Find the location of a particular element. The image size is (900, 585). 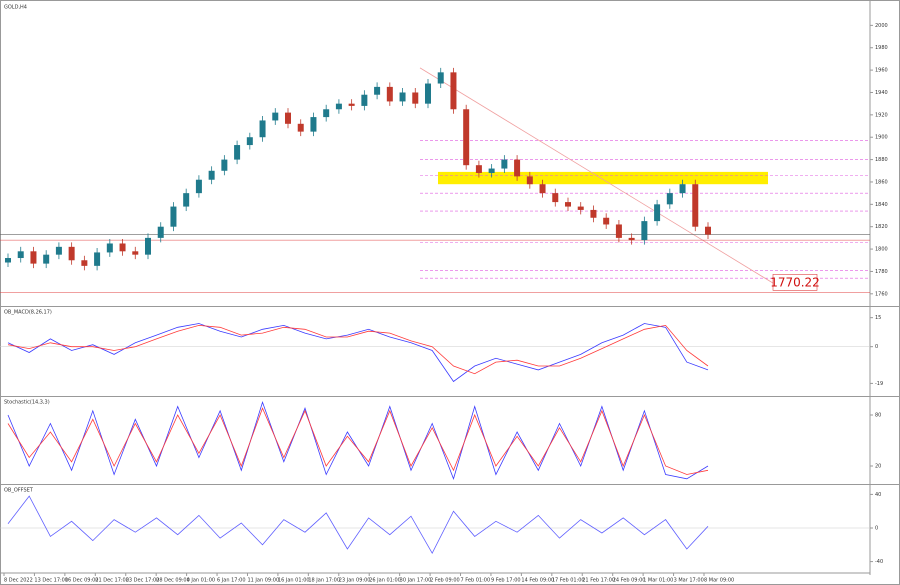

panel-title: GOLD,H4 is located at coordinates (15, 8).